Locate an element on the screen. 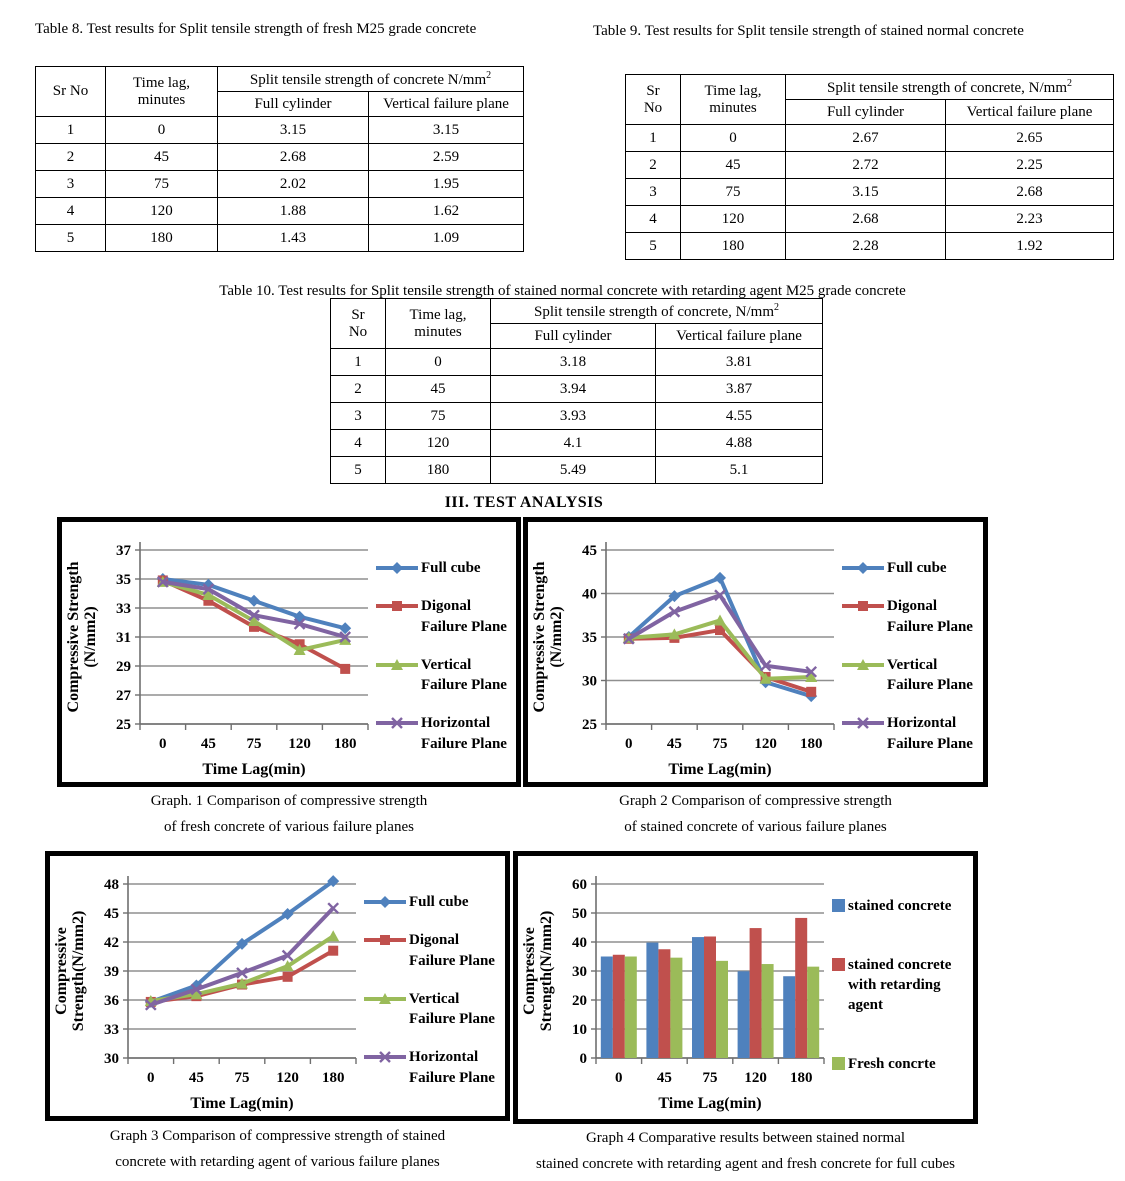 The width and height of the screenshot is (1125, 1181). table-row: 5 180 2.28 1.92 is located at coordinates (870, 246).